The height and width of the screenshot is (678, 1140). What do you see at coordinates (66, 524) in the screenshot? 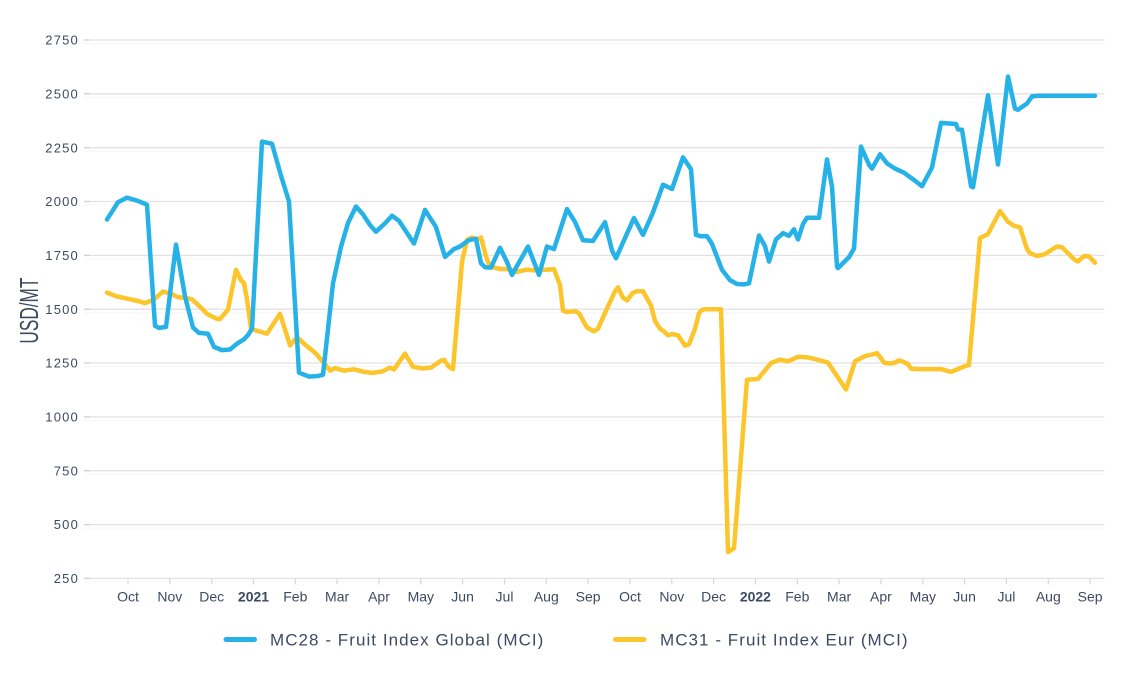
I see `svg-text: 500` at bounding box center [66, 524].